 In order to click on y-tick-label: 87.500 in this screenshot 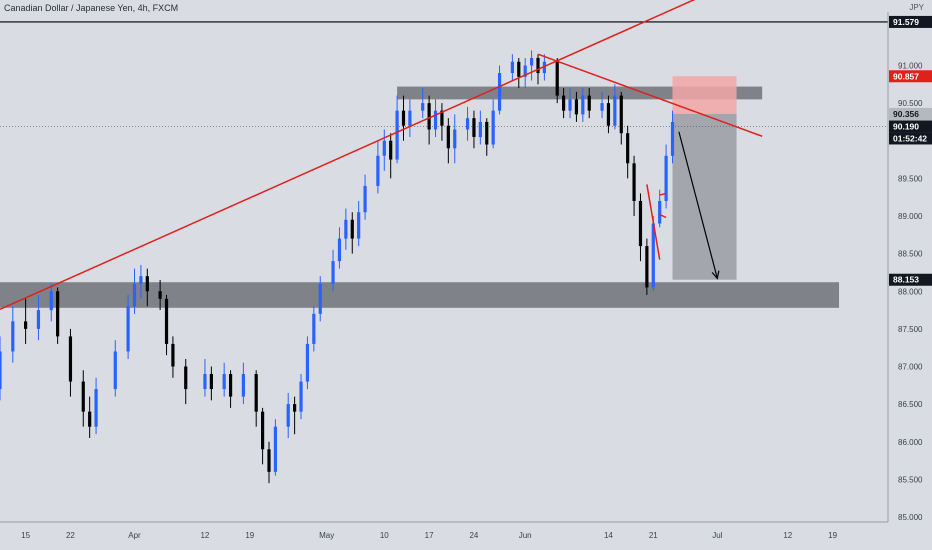, I will do `click(910, 329)`.